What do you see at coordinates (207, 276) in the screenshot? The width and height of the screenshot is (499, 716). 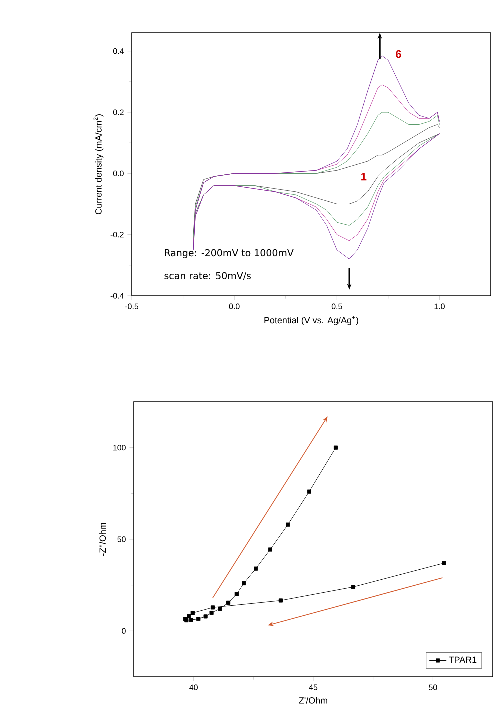 I see `annotation: scan rate: 50mV/s` at bounding box center [207, 276].